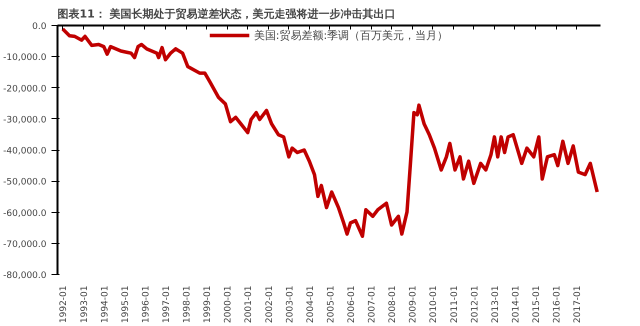  Describe the element at coordinates (146, 304) in the screenshot. I see `x-tick-label: 1996-01` at that location.